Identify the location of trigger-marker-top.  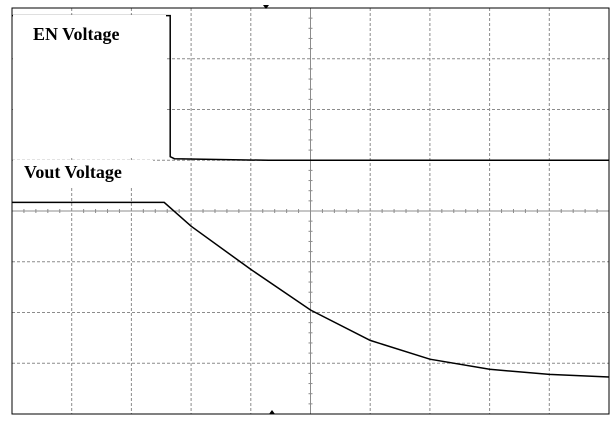
(266, 7).